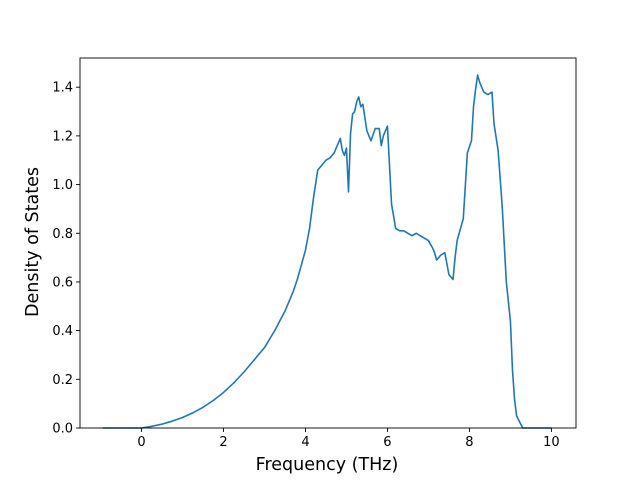  I want to click on y-tick-label: 0.2, so click(62, 380).